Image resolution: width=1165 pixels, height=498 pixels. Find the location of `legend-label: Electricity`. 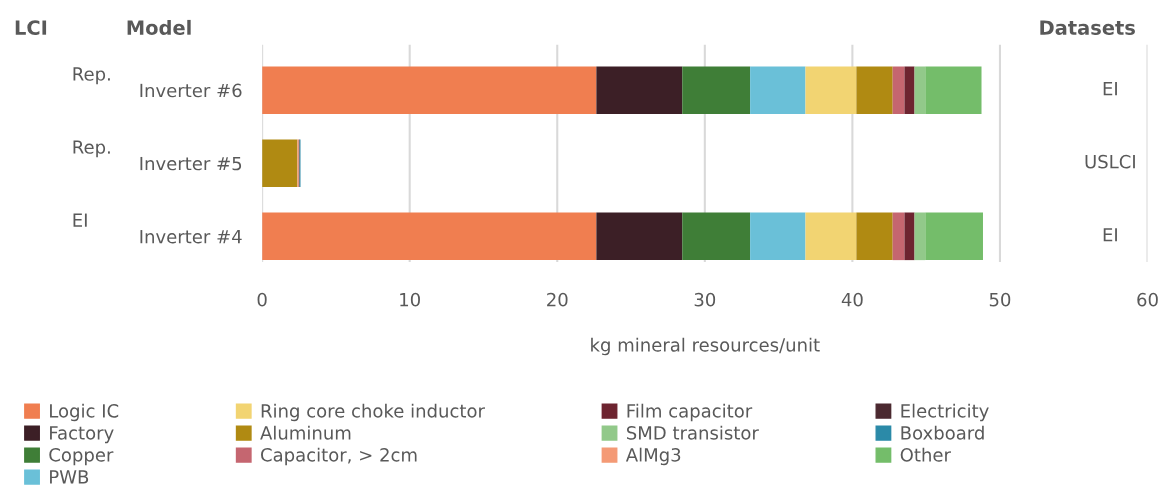

legend-label: Electricity is located at coordinates (945, 412).